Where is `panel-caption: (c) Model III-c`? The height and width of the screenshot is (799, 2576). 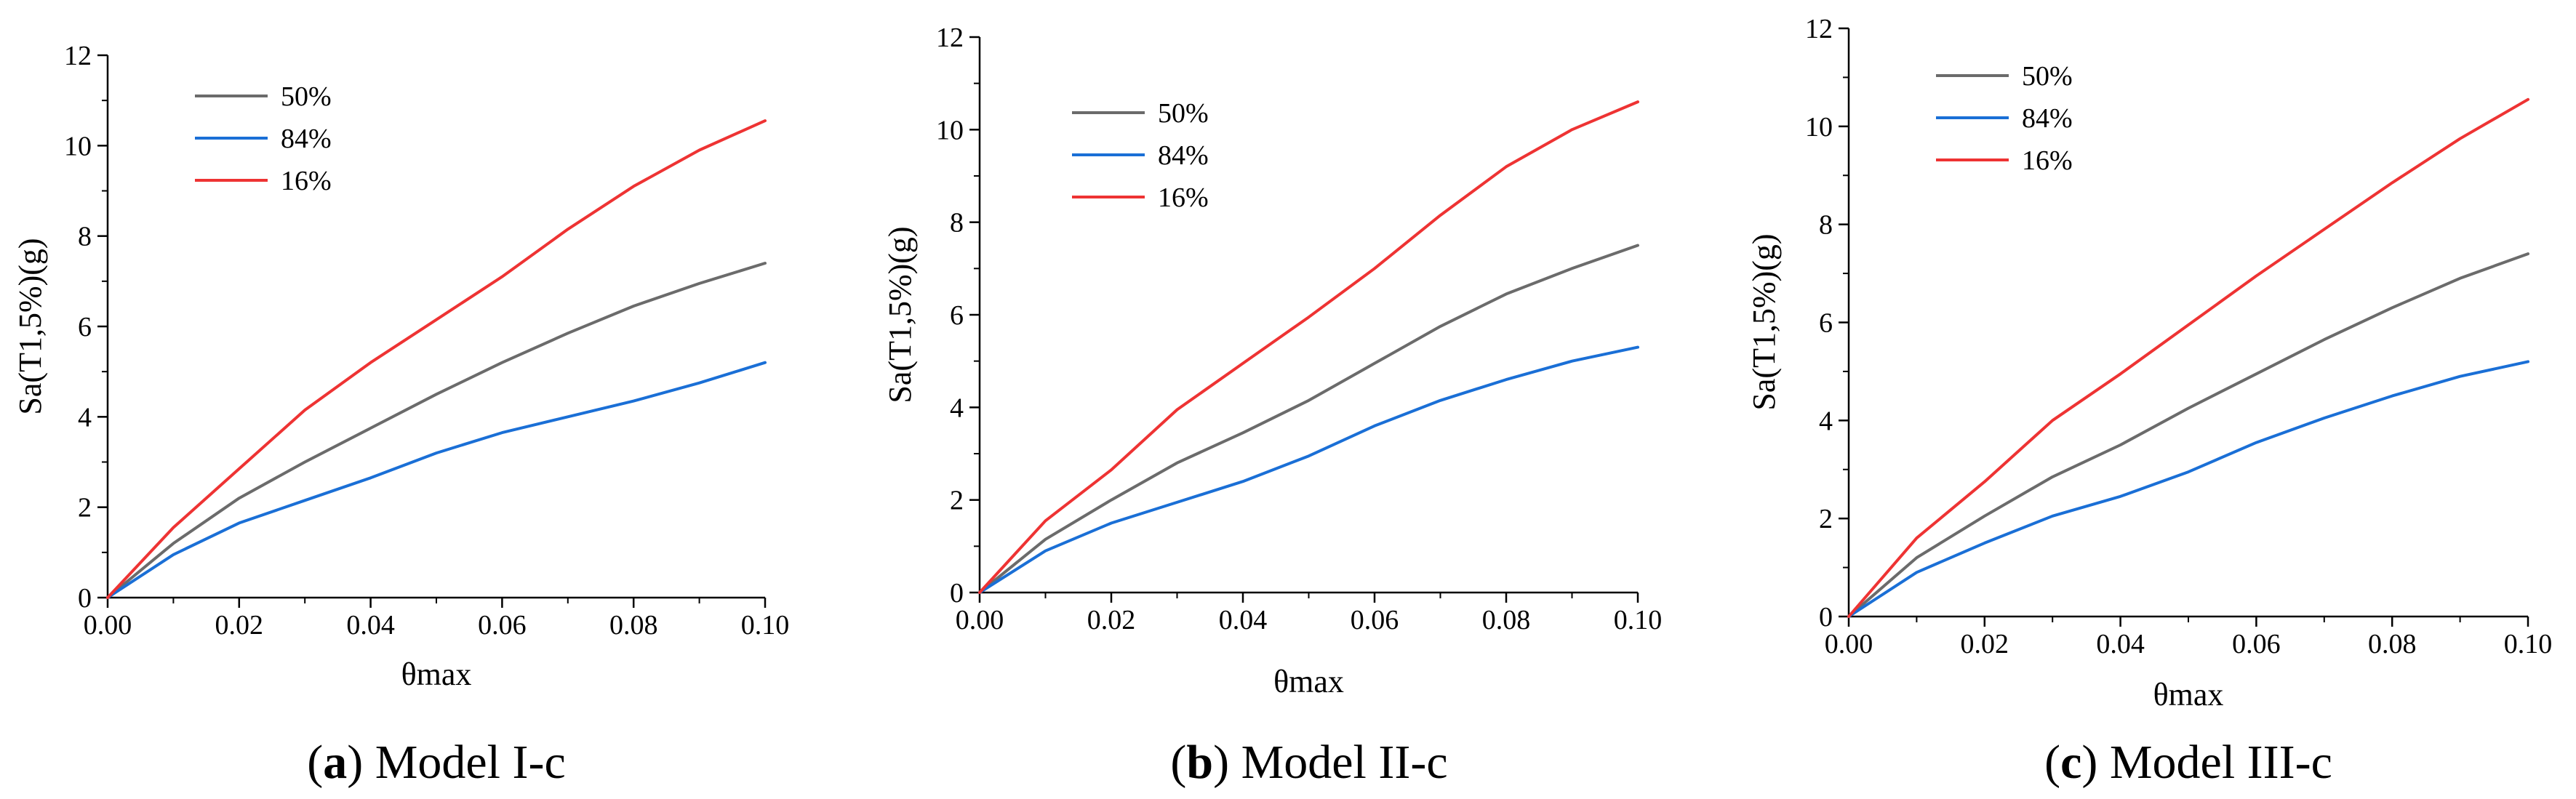
panel-caption: (c) Model III-c is located at coordinates (2188, 763).